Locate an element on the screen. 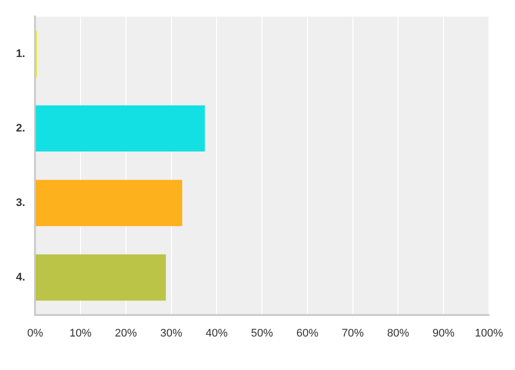 The image size is (515, 370). x-tick-label: 80% is located at coordinates (398, 333).